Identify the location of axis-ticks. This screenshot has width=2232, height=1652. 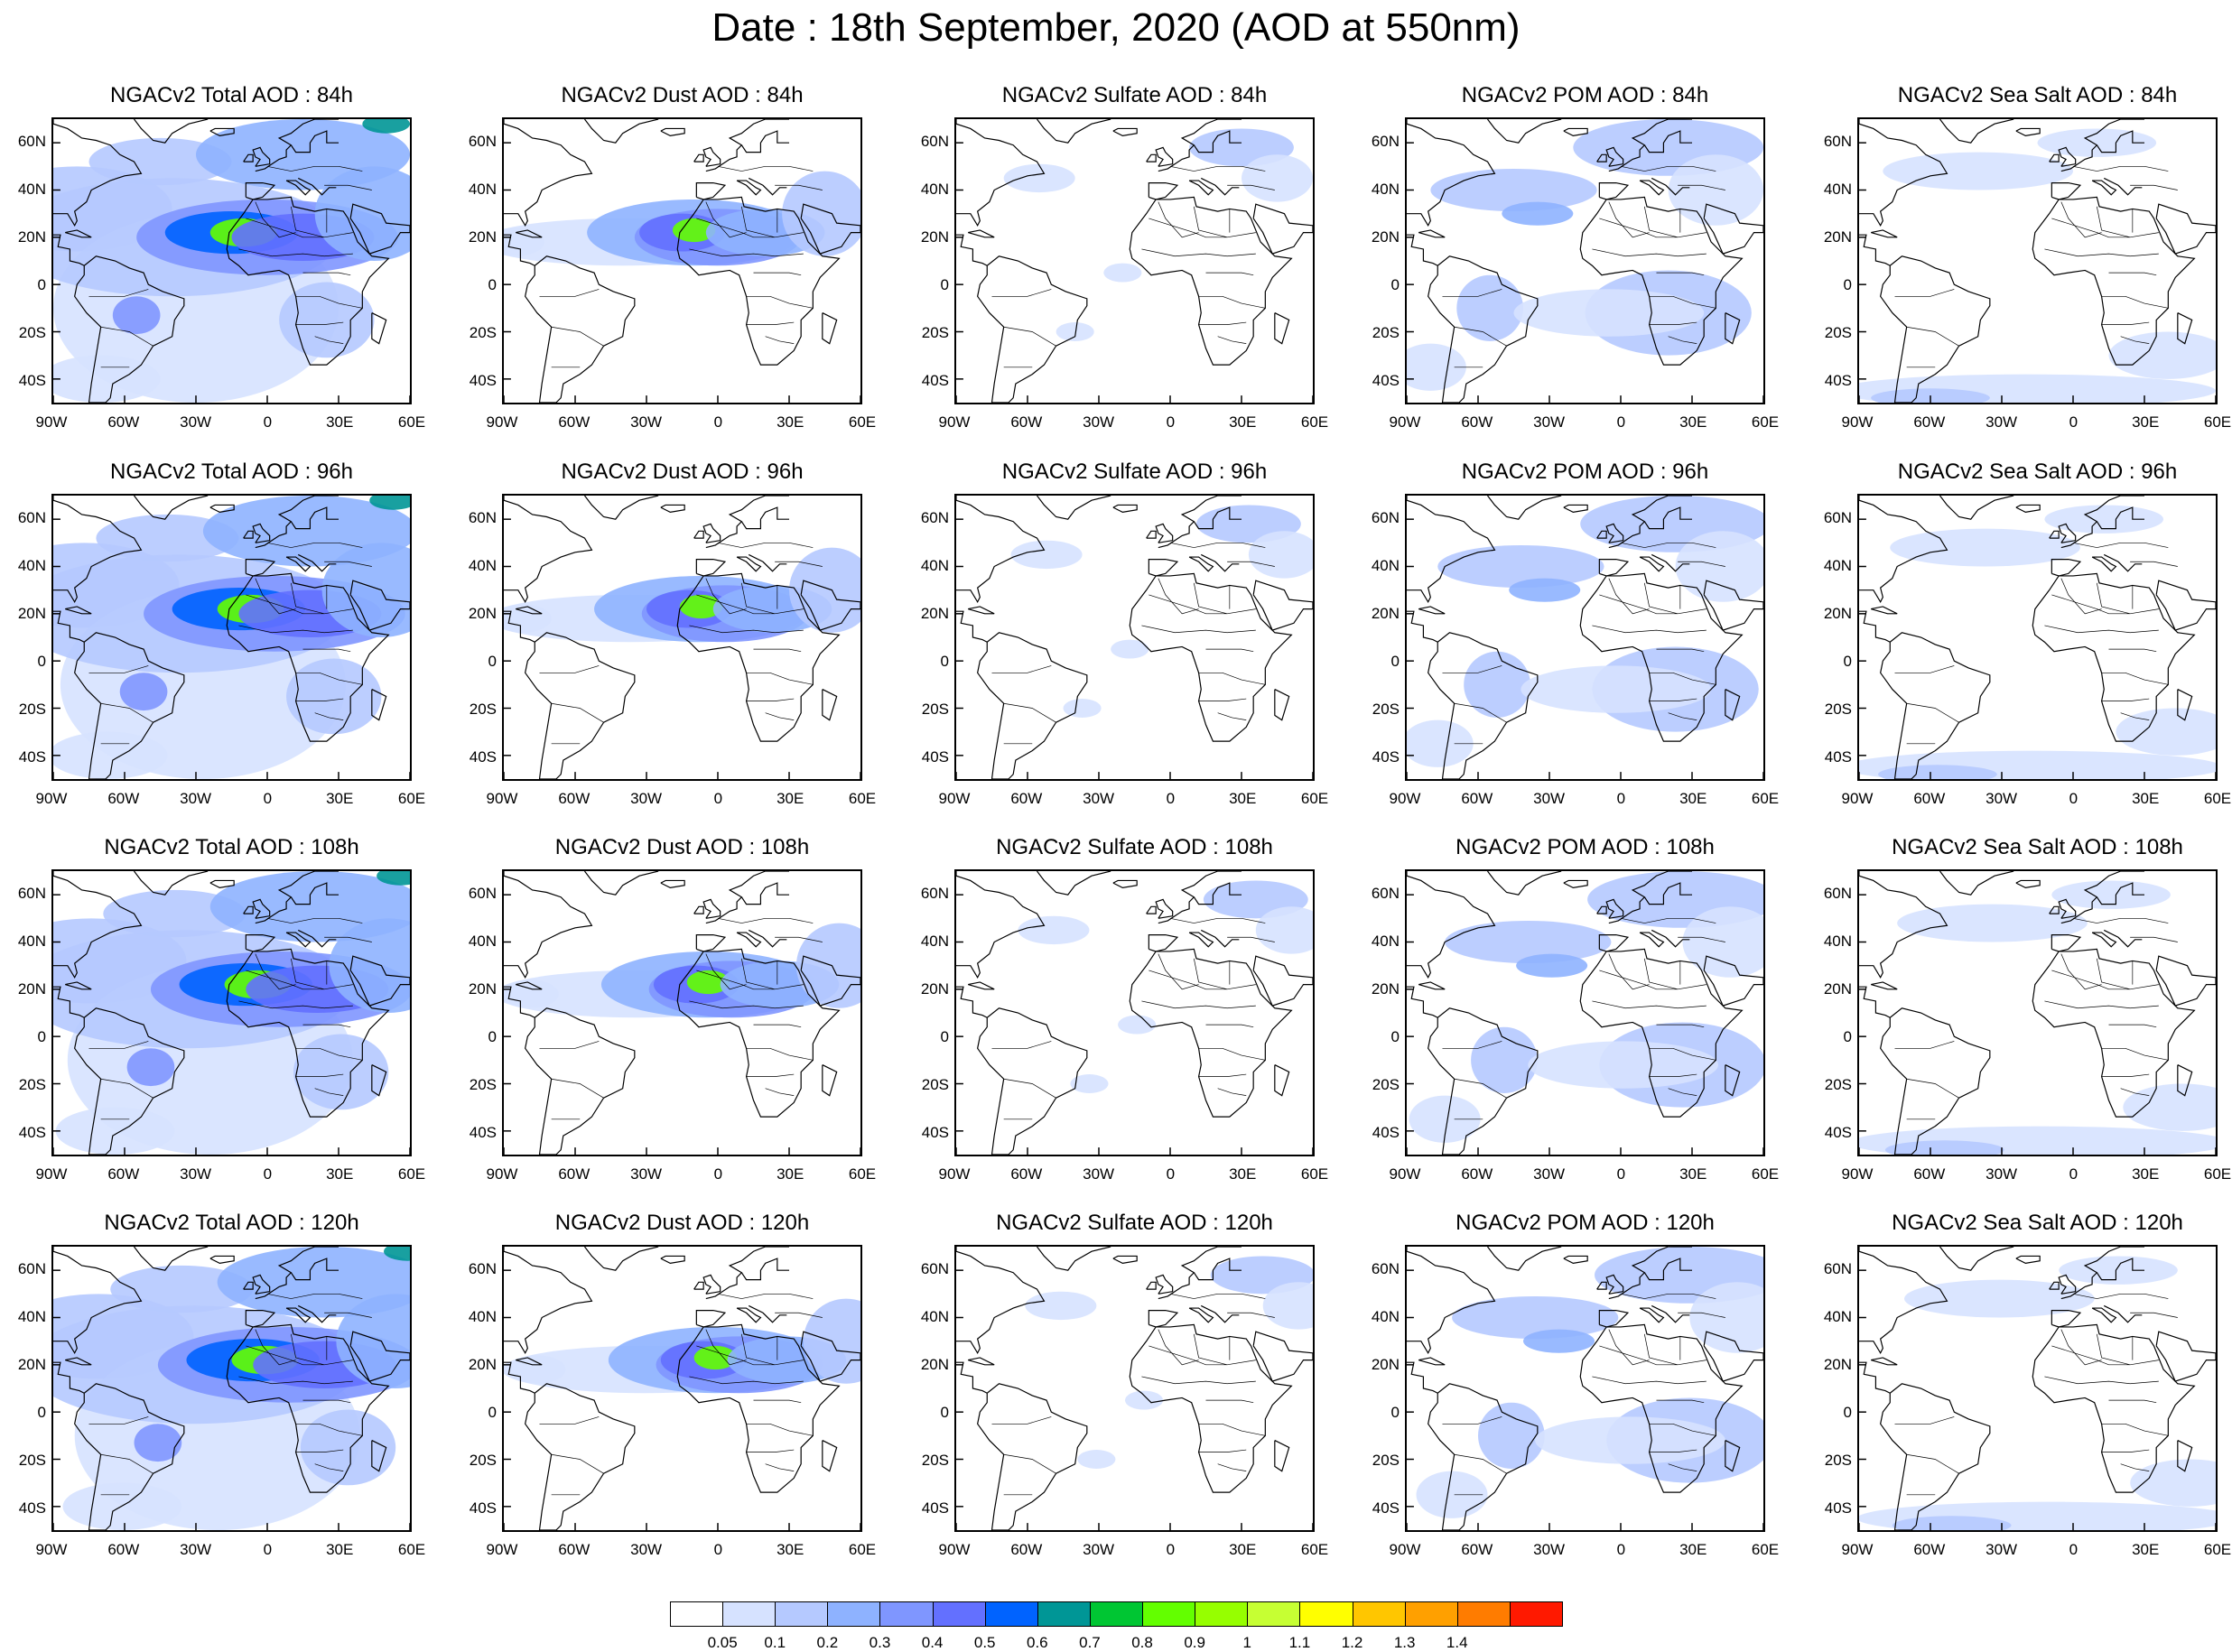
(1585, 1399).